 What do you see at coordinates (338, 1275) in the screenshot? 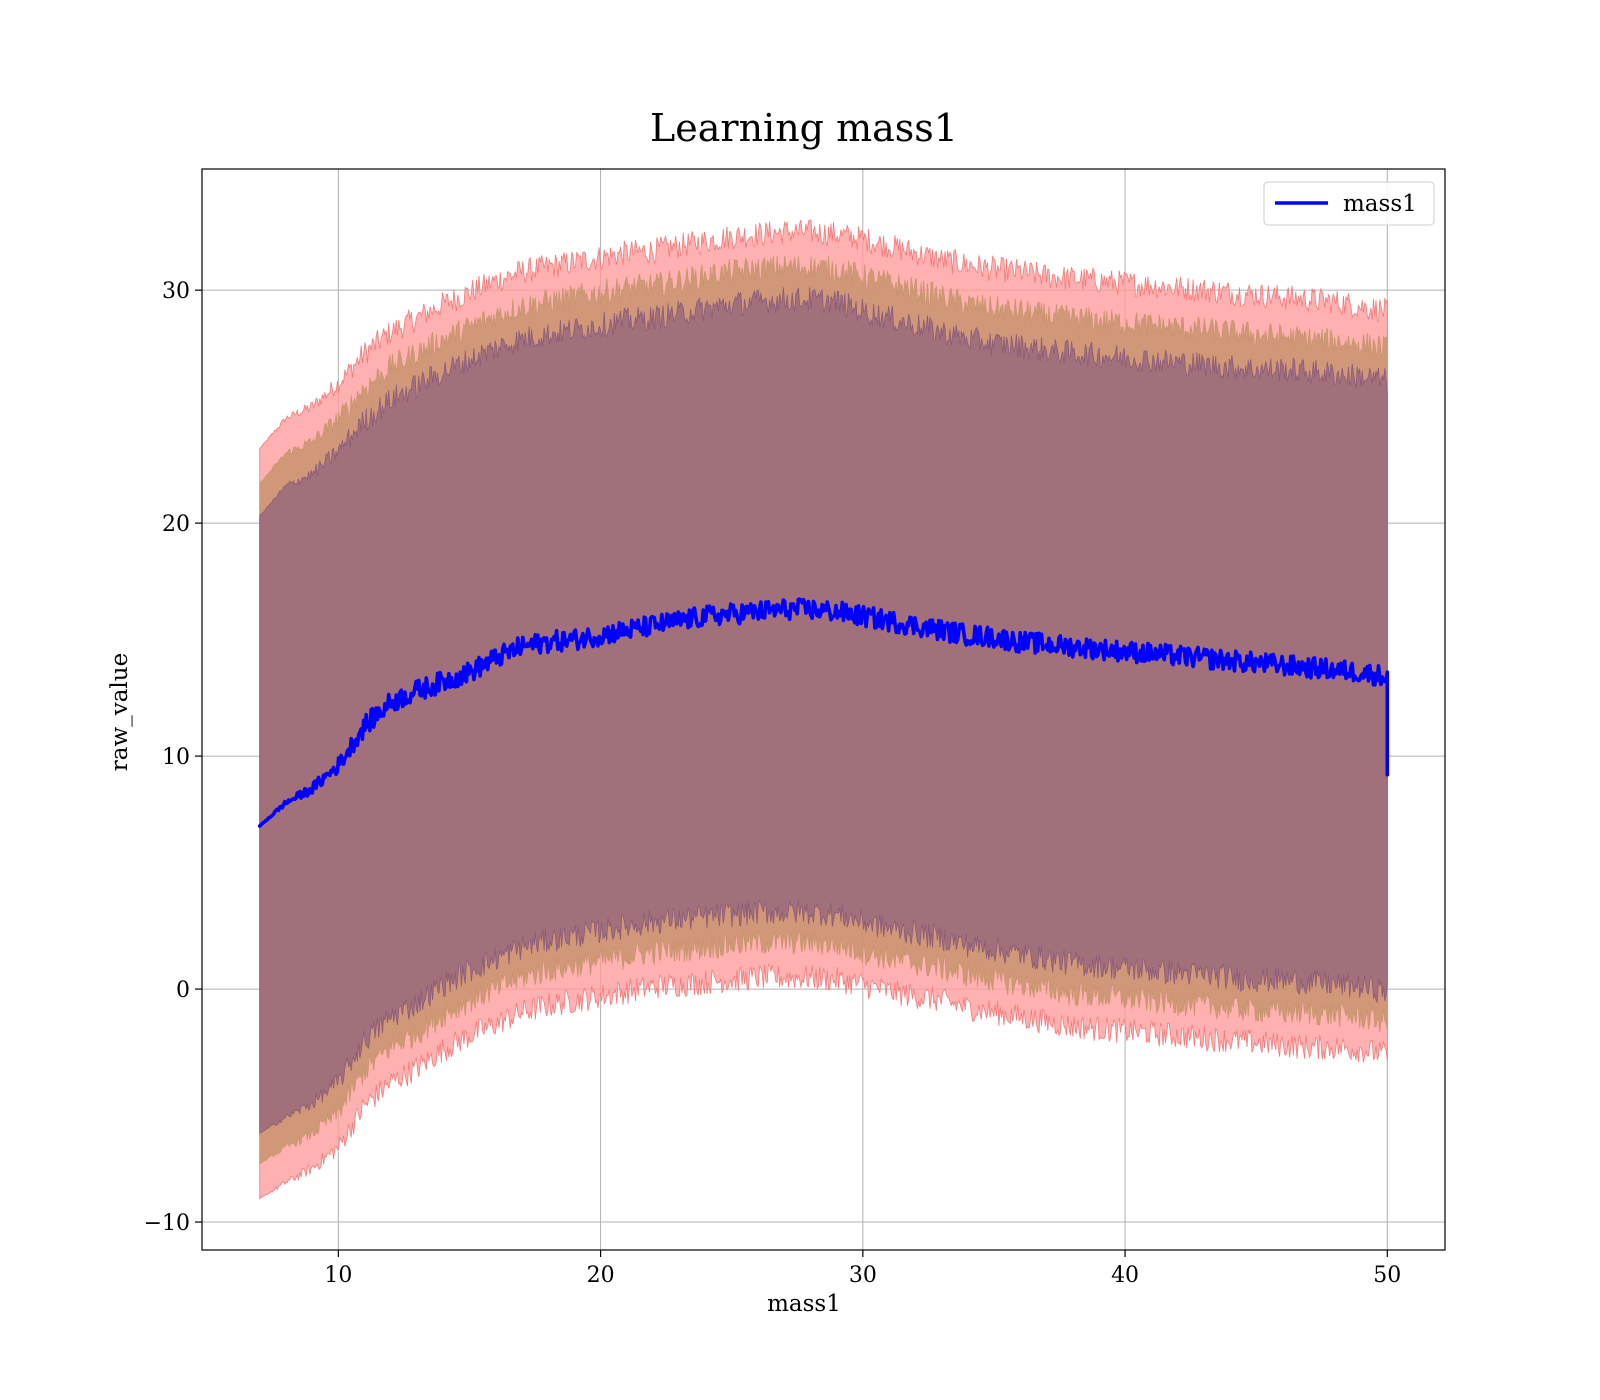
I see `x-tick-label: 10` at bounding box center [338, 1275].